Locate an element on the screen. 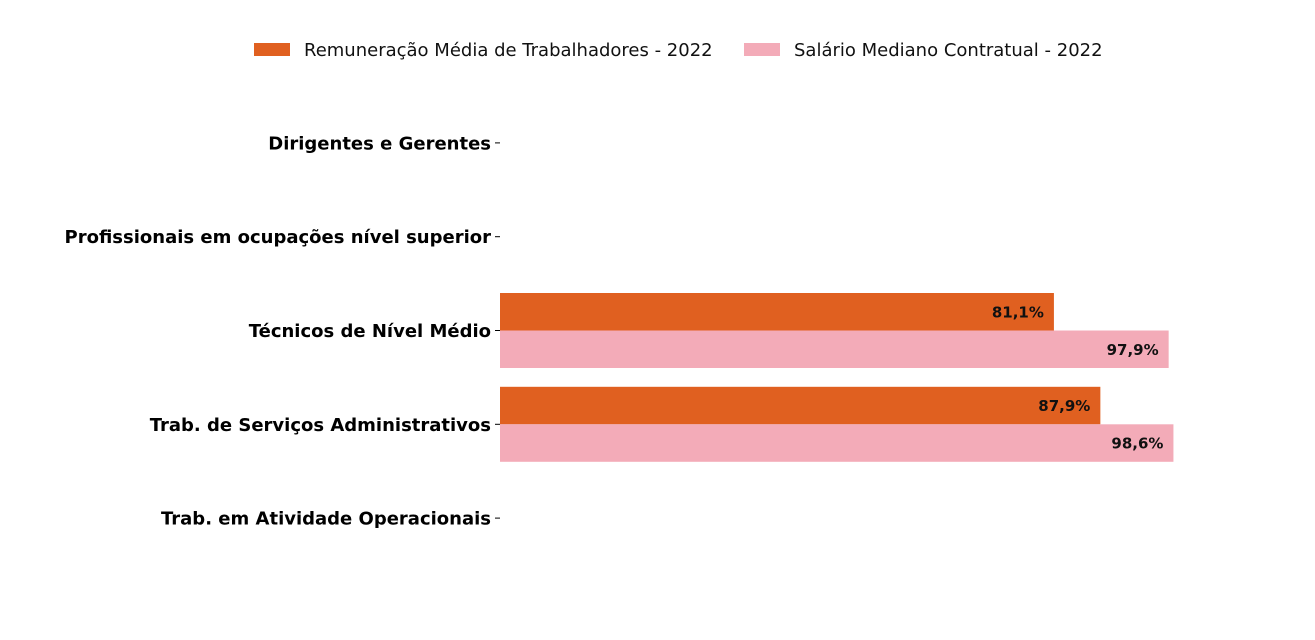 Image resolution: width=1315 pixels, height=640 pixels. data-label: 87,9% is located at coordinates (1064, 406).